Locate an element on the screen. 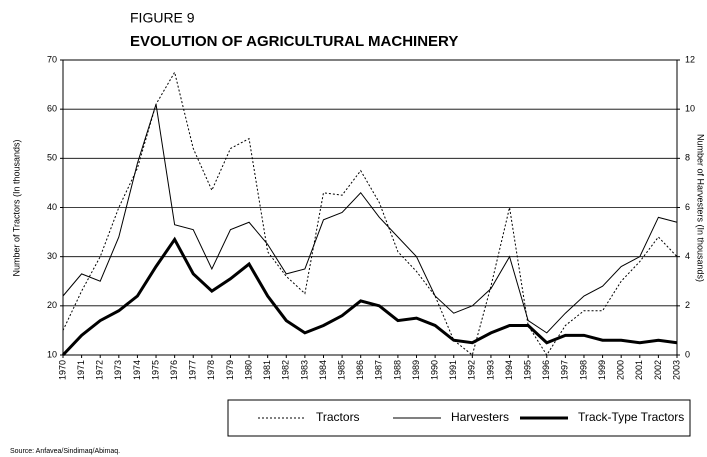 Image resolution: width=707 pixels, height=457 pixels. y-tick-label: 50 is located at coordinates (52, 158).